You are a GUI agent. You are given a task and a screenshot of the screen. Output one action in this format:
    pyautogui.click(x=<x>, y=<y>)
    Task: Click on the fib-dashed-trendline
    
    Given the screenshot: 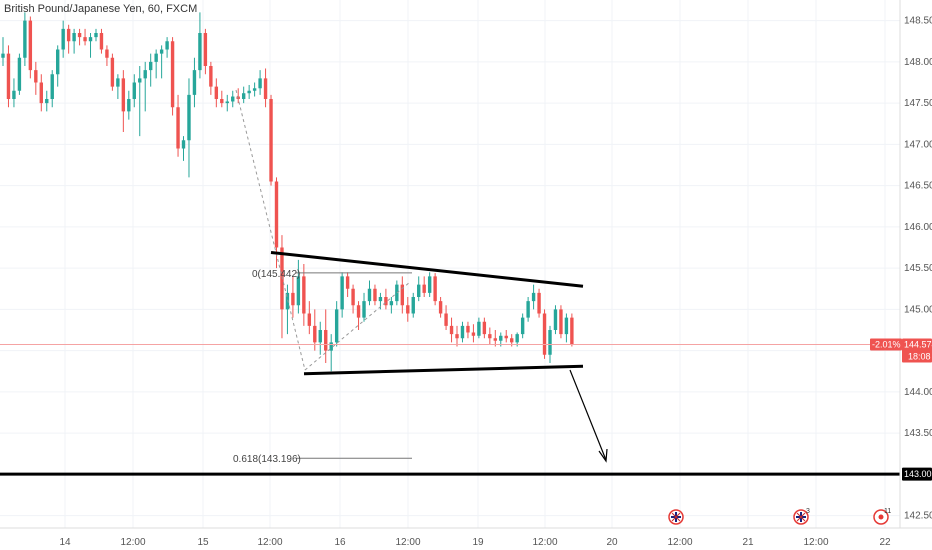 What is the action you would take?
    pyautogui.click(x=270, y=230)
    